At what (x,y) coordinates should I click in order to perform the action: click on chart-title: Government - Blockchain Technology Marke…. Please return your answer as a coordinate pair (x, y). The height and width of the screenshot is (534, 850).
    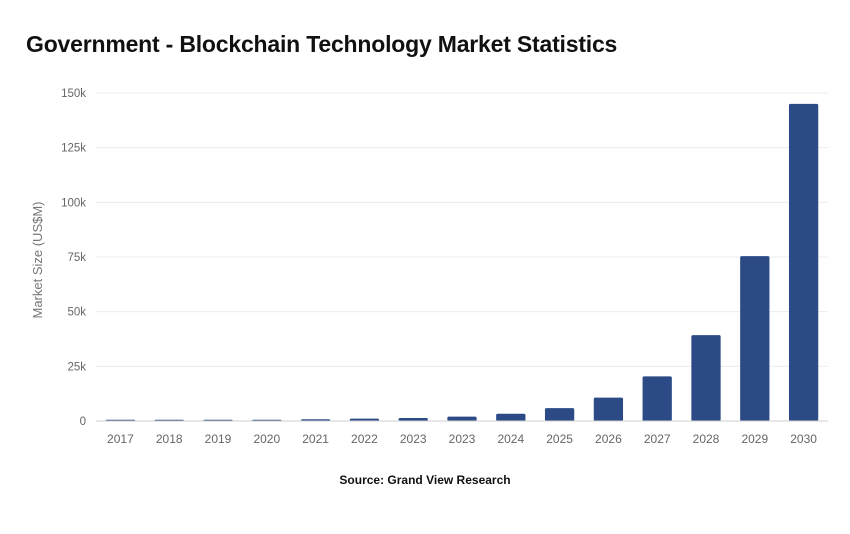
    Looking at the image, I should click on (322, 44).